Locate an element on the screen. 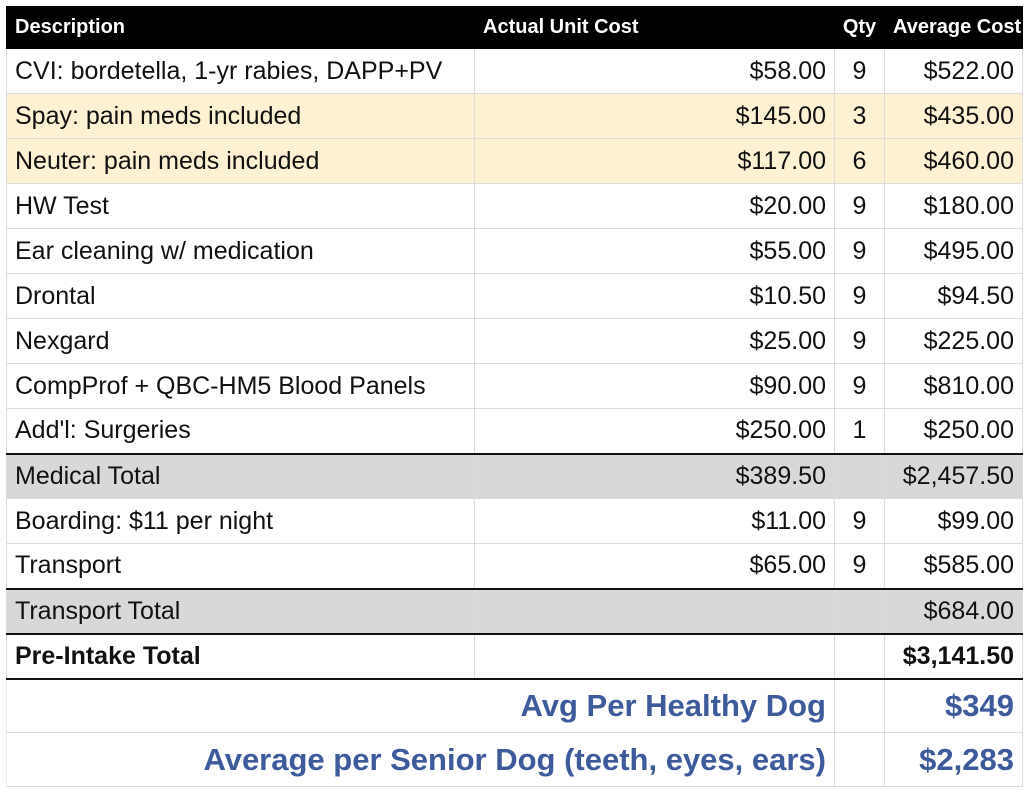 The height and width of the screenshot is (806, 1036). medical-total-row: Medical Total $389.50 $2,457.50 is located at coordinates (514, 475).